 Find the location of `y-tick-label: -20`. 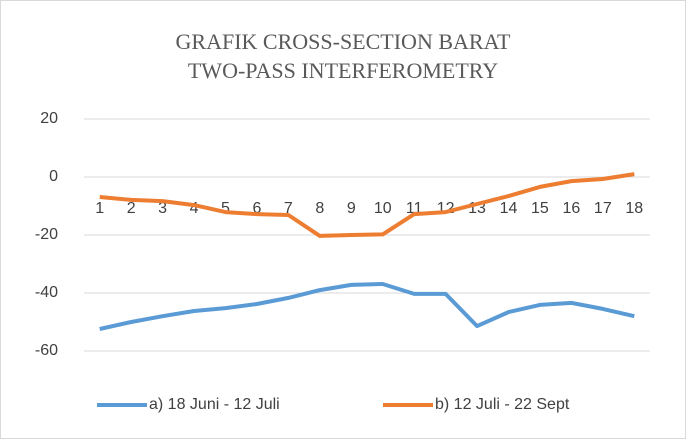

y-tick-label: -20 is located at coordinates (46, 234).